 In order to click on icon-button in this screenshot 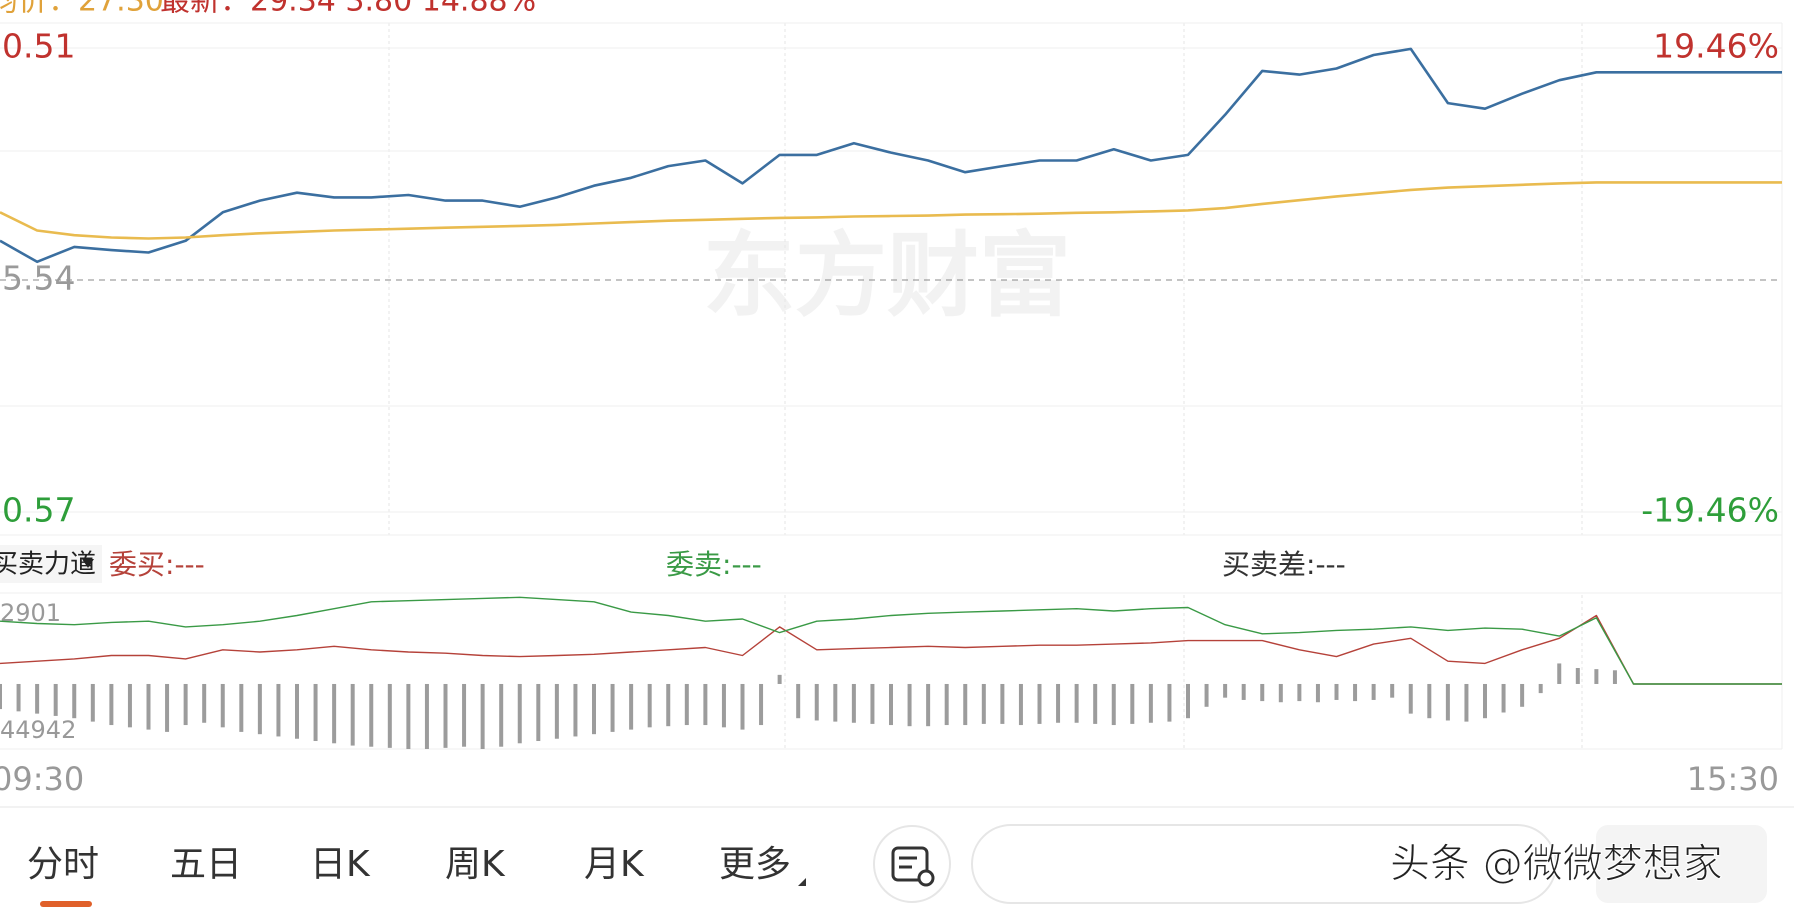, I will do `click(912, 864)`.